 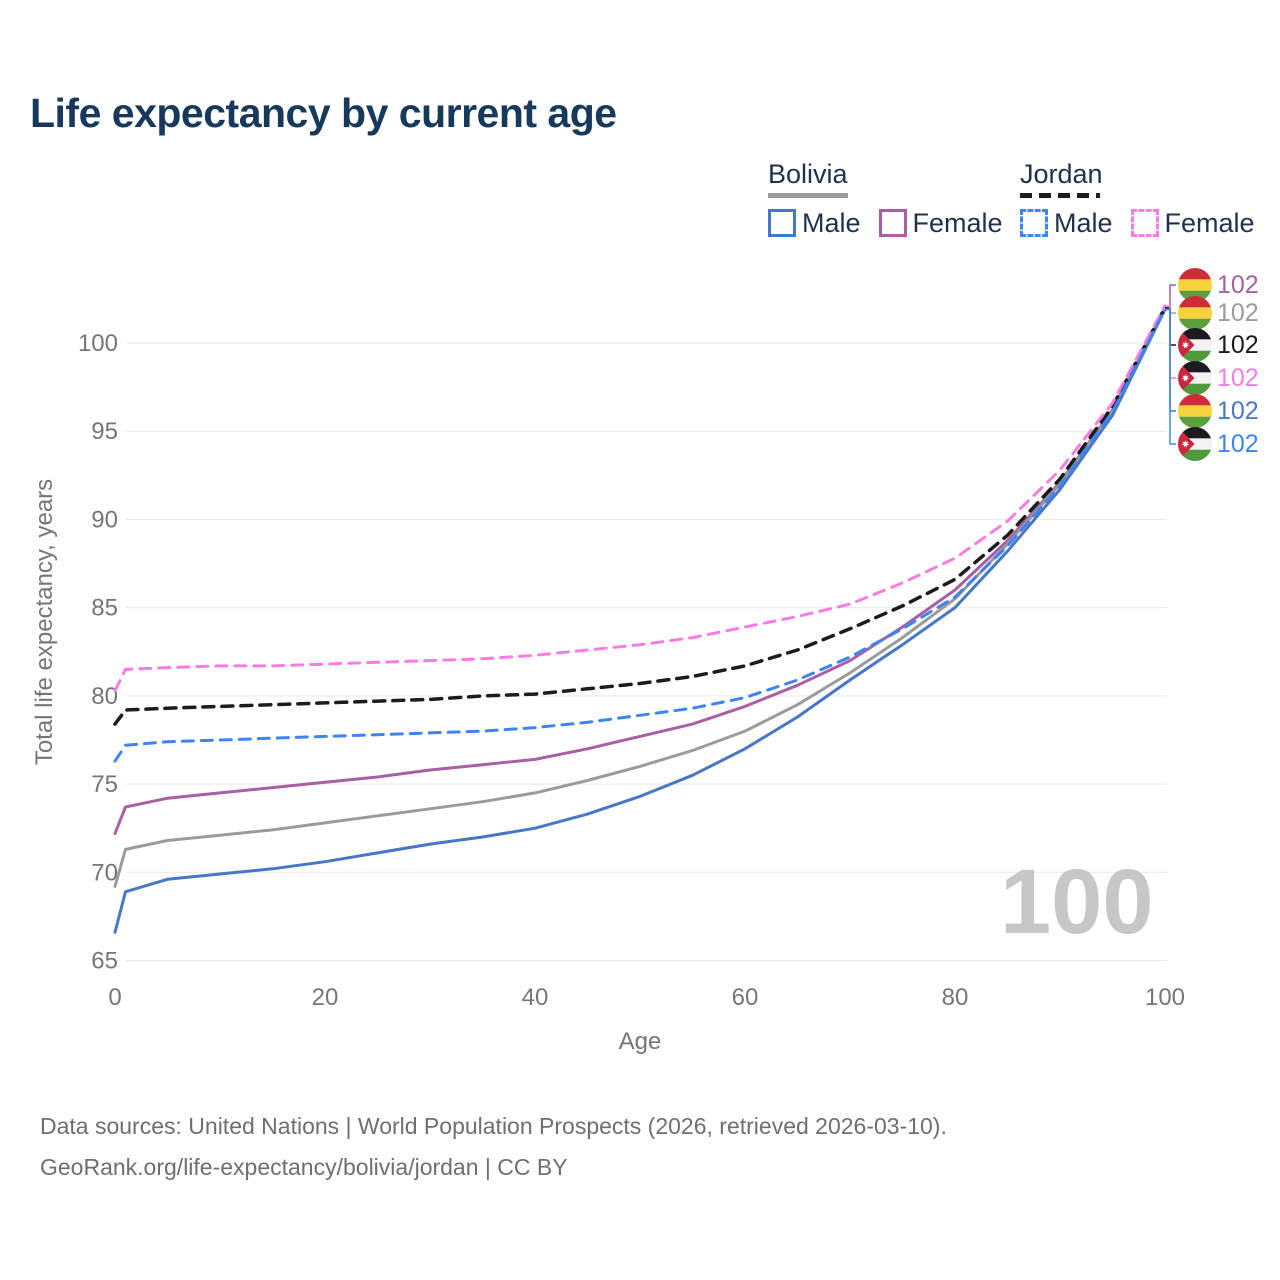 What do you see at coordinates (1144, 223) in the screenshot?
I see `jordan-female-swatch` at bounding box center [1144, 223].